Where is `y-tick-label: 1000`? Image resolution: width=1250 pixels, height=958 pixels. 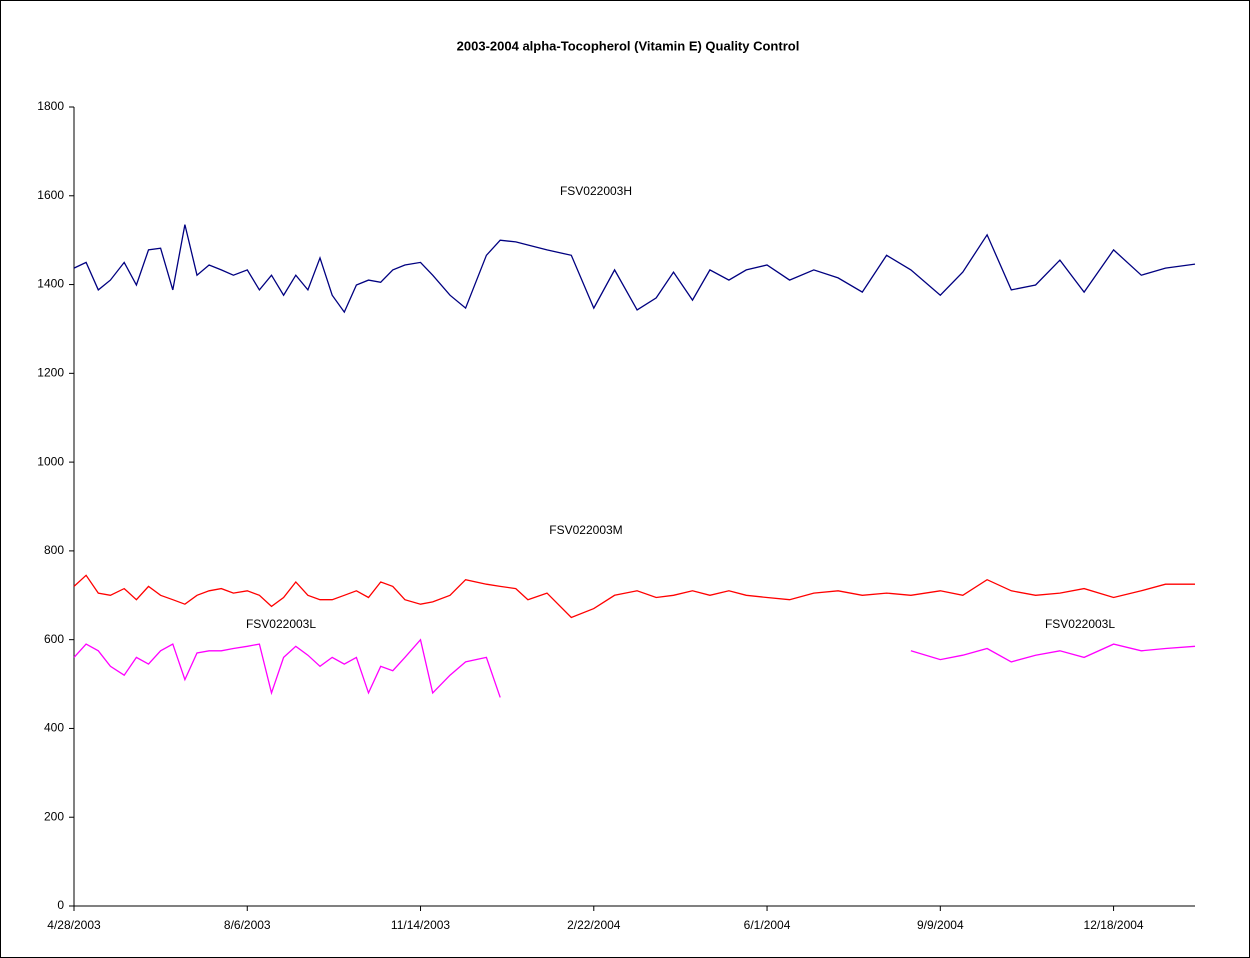
y-tick-label: 1000 is located at coordinates (50, 461).